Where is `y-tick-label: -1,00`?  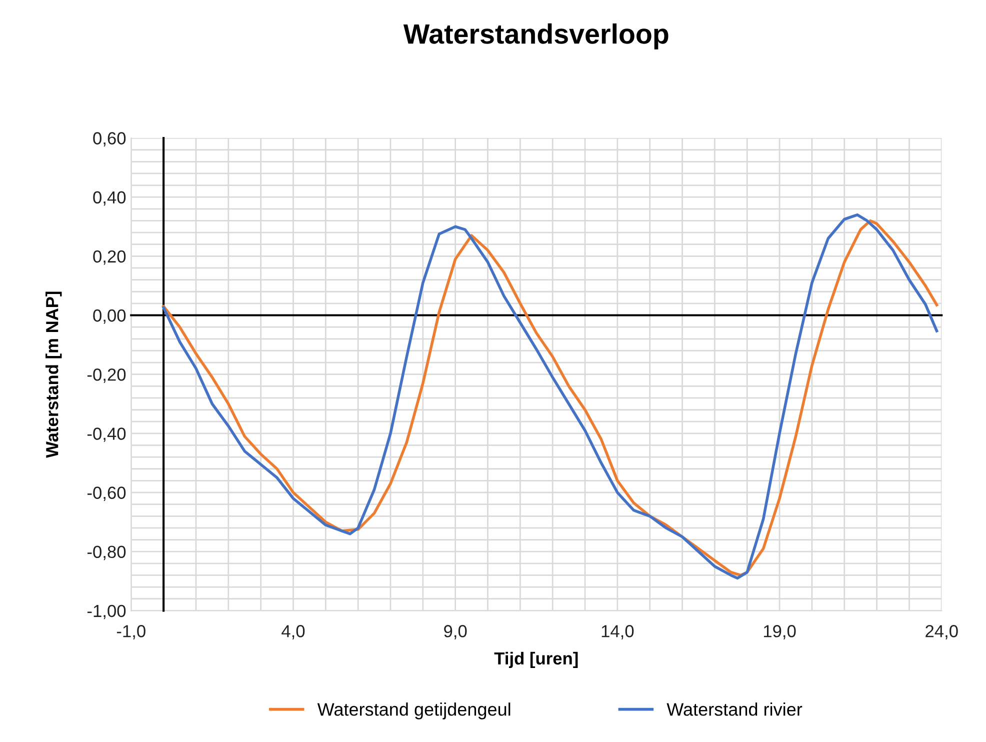 y-tick-label: -1,00 is located at coordinates (106, 612).